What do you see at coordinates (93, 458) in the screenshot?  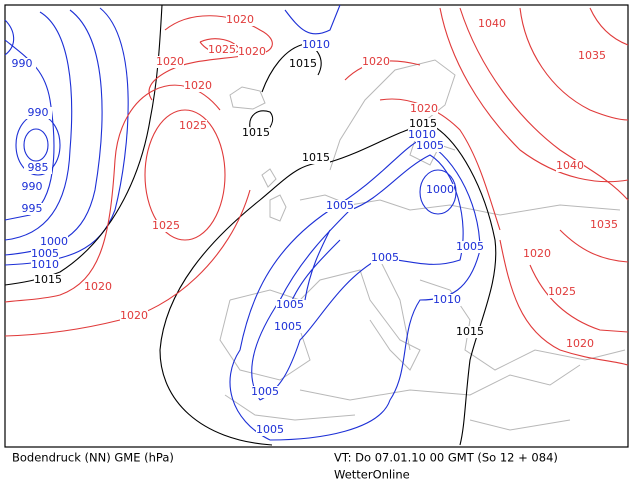 I see `footer-left: Bodendruck (NN) GME (hPa)` at bounding box center [93, 458].